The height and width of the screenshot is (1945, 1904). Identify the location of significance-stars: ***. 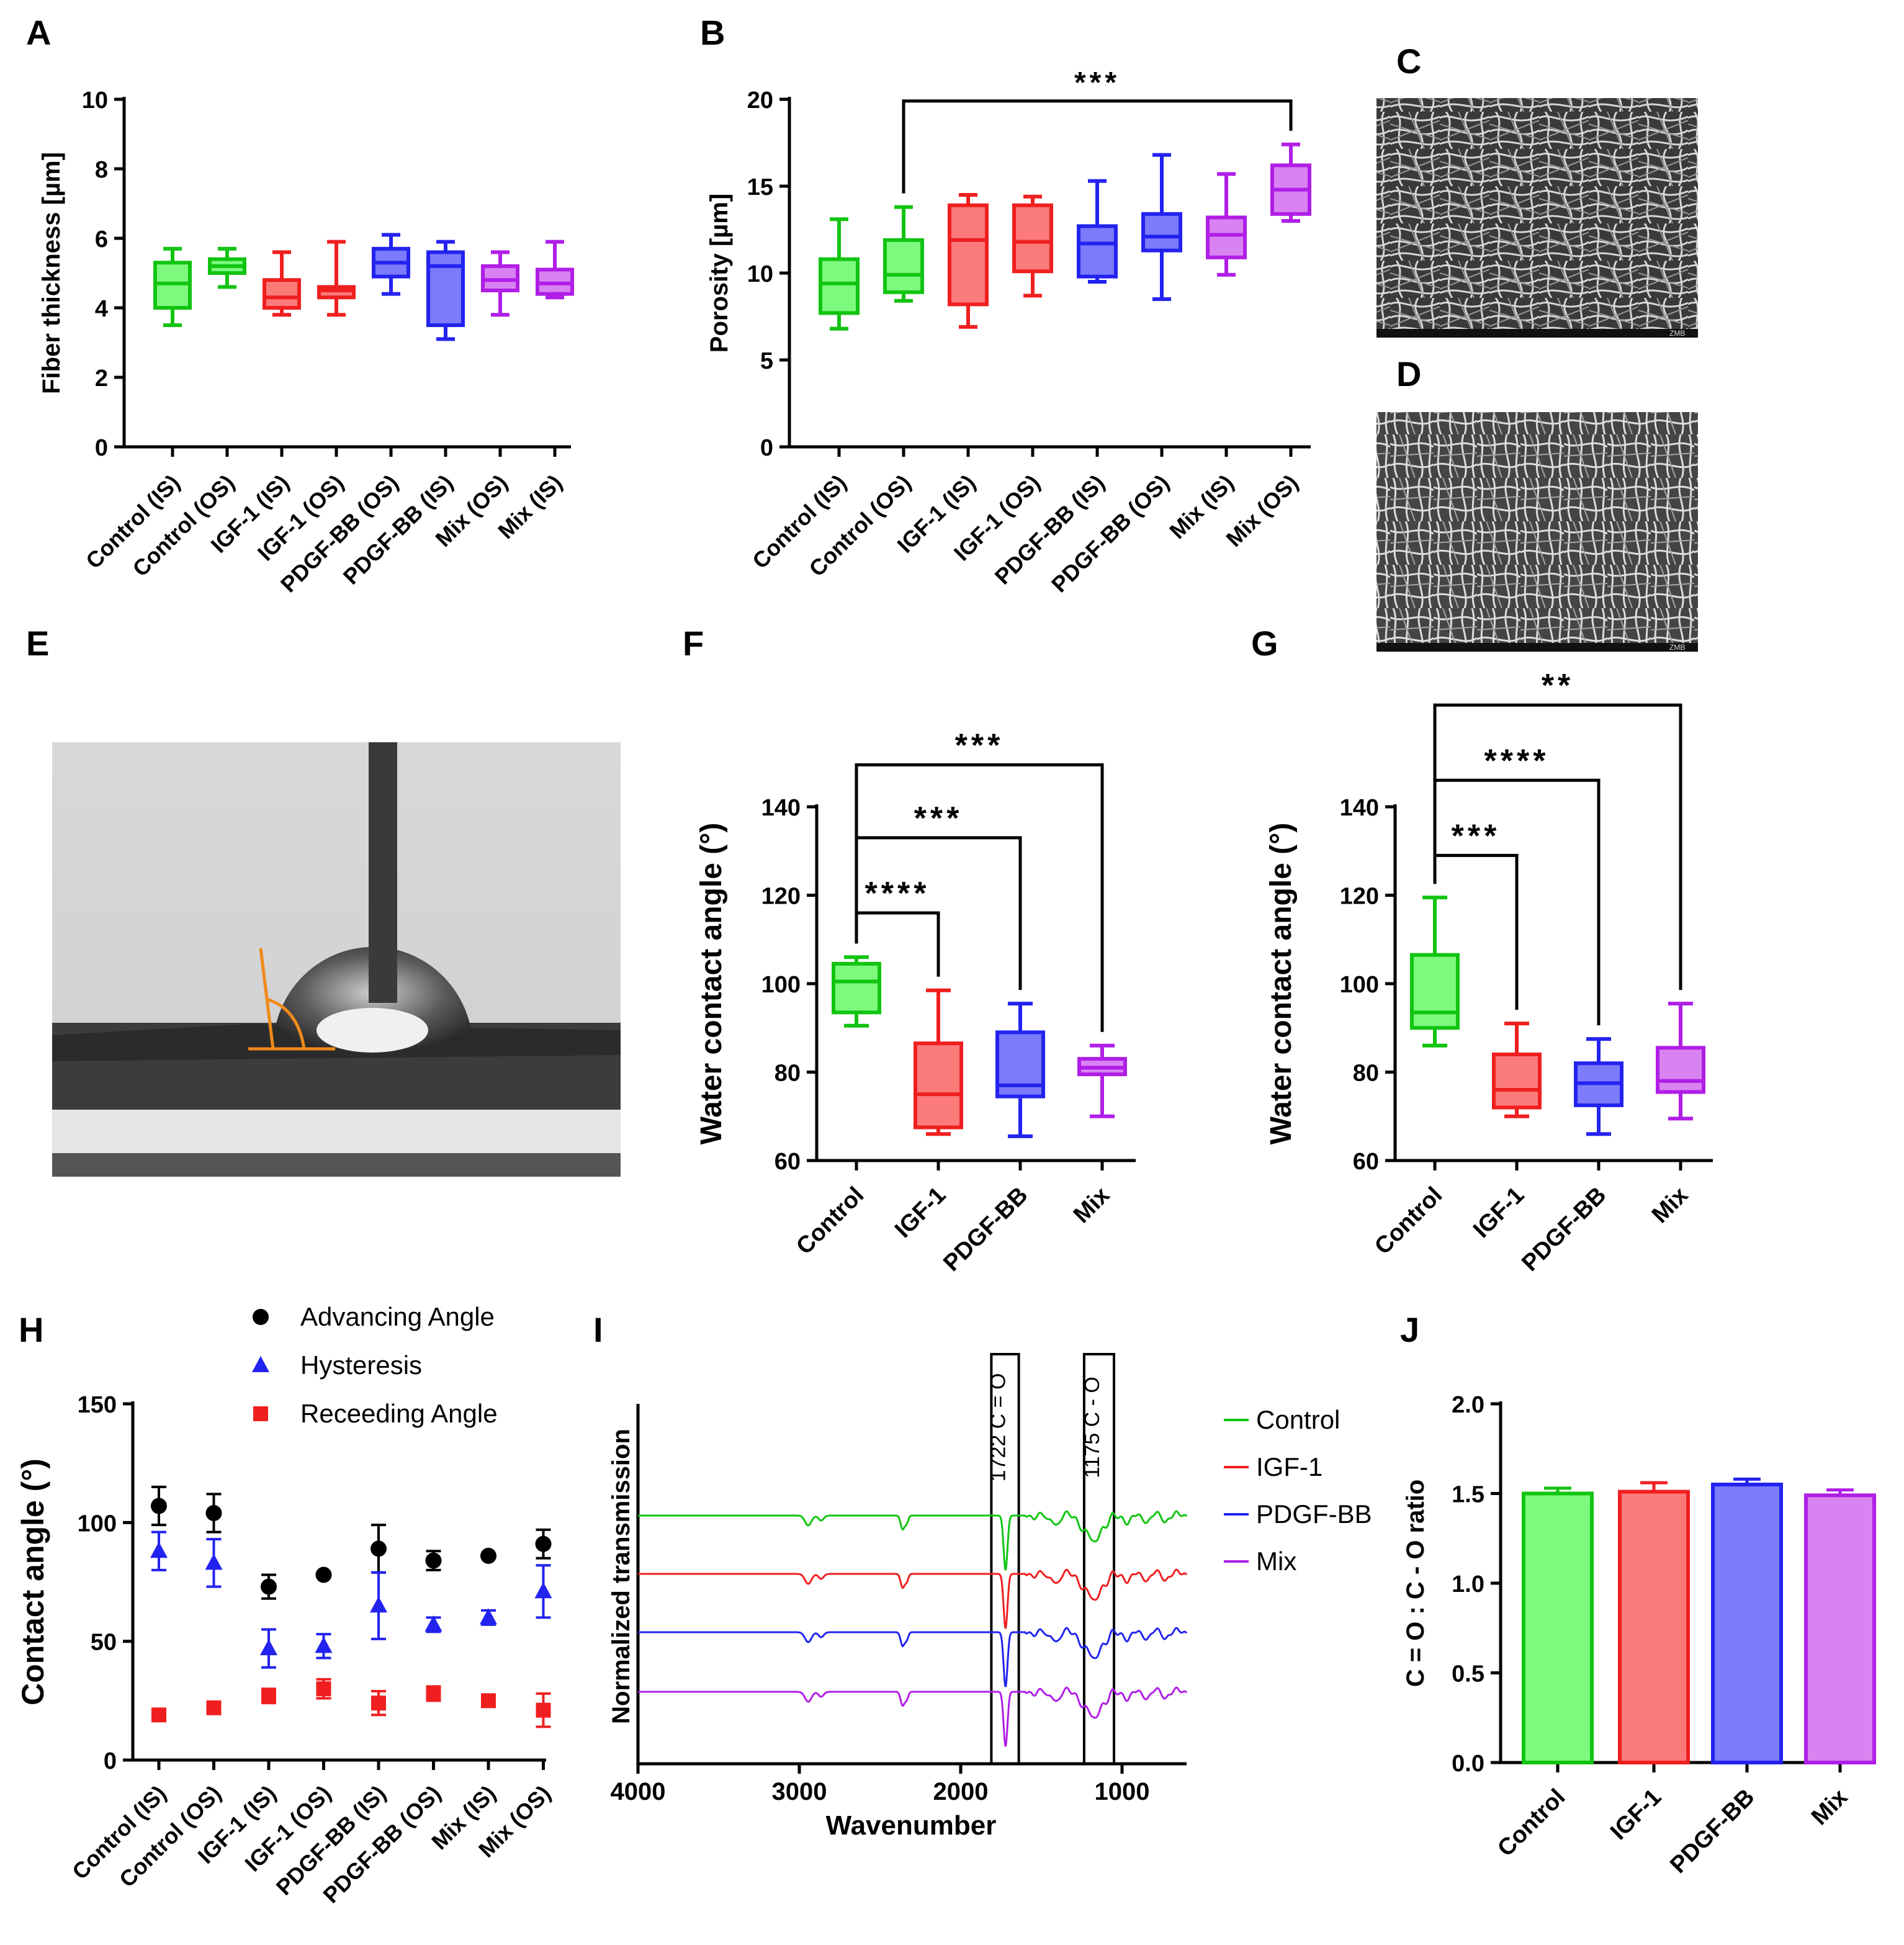
(980, 745).